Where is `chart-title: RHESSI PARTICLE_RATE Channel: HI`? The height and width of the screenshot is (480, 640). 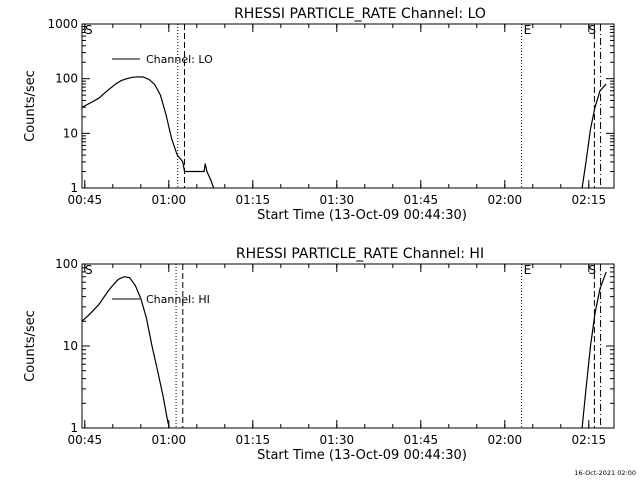 chart-title: RHESSI PARTICLE_RATE Channel: HI is located at coordinates (360, 254).